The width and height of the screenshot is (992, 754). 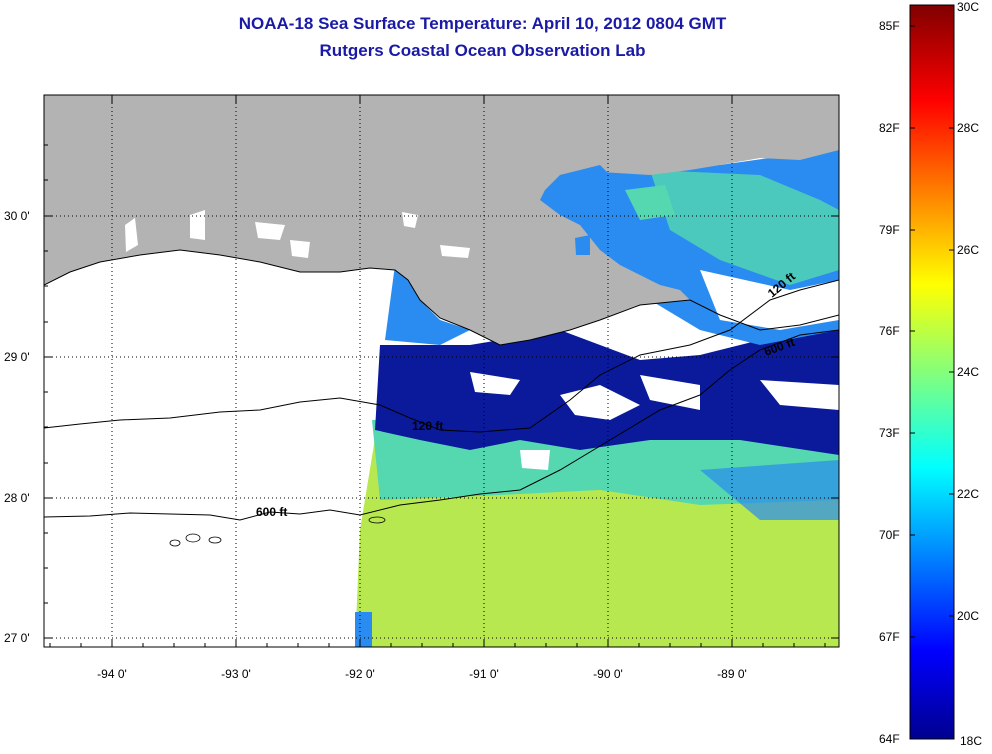 What do you see at coordinates (971, 741) in the screenshot?
I see `cbar-c-18: 18C` at bounding box center [971, 741].